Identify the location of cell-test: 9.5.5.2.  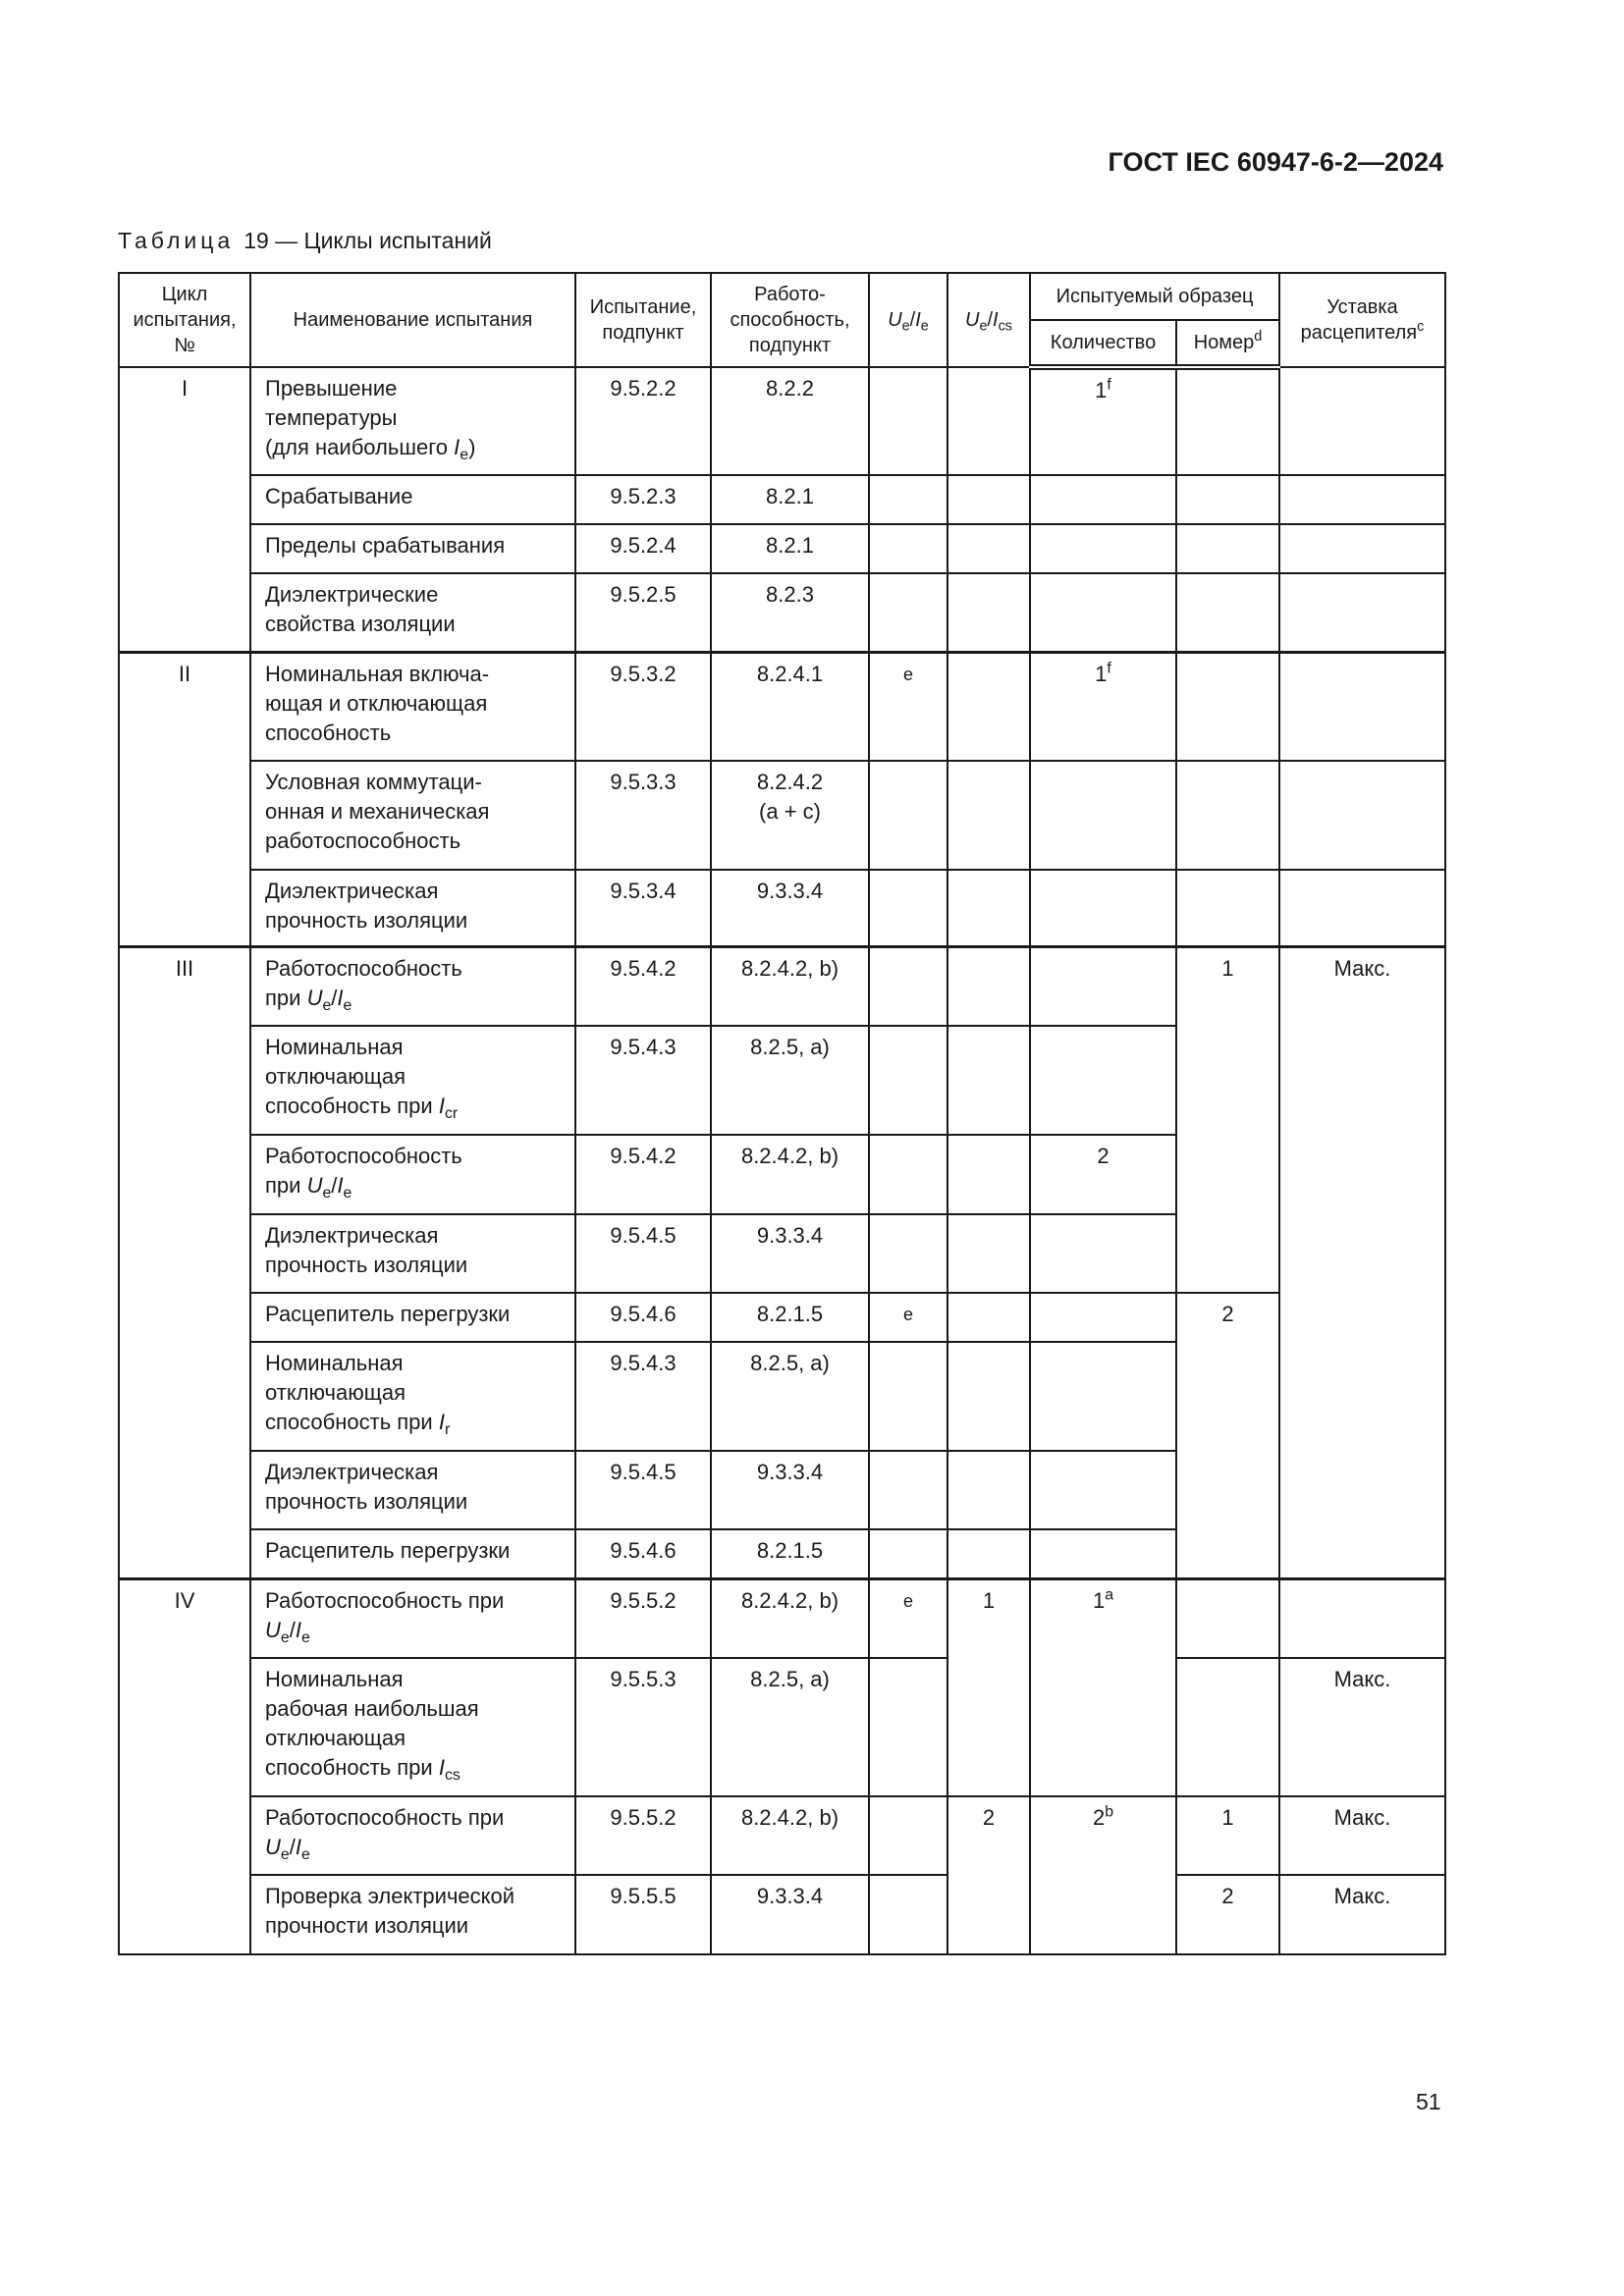
(643, 1836).